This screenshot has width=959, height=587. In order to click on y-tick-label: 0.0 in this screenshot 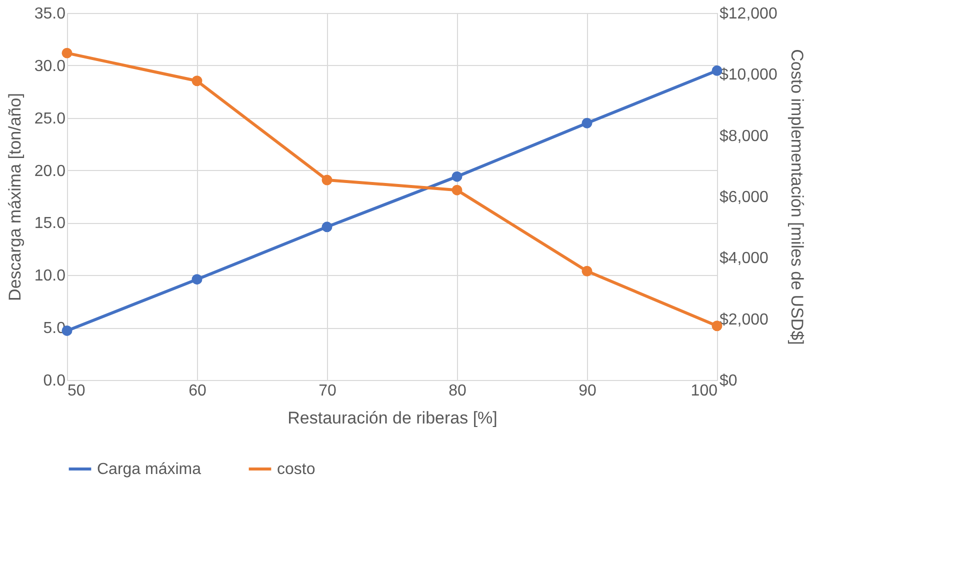, I will do `click(54, 381)`.